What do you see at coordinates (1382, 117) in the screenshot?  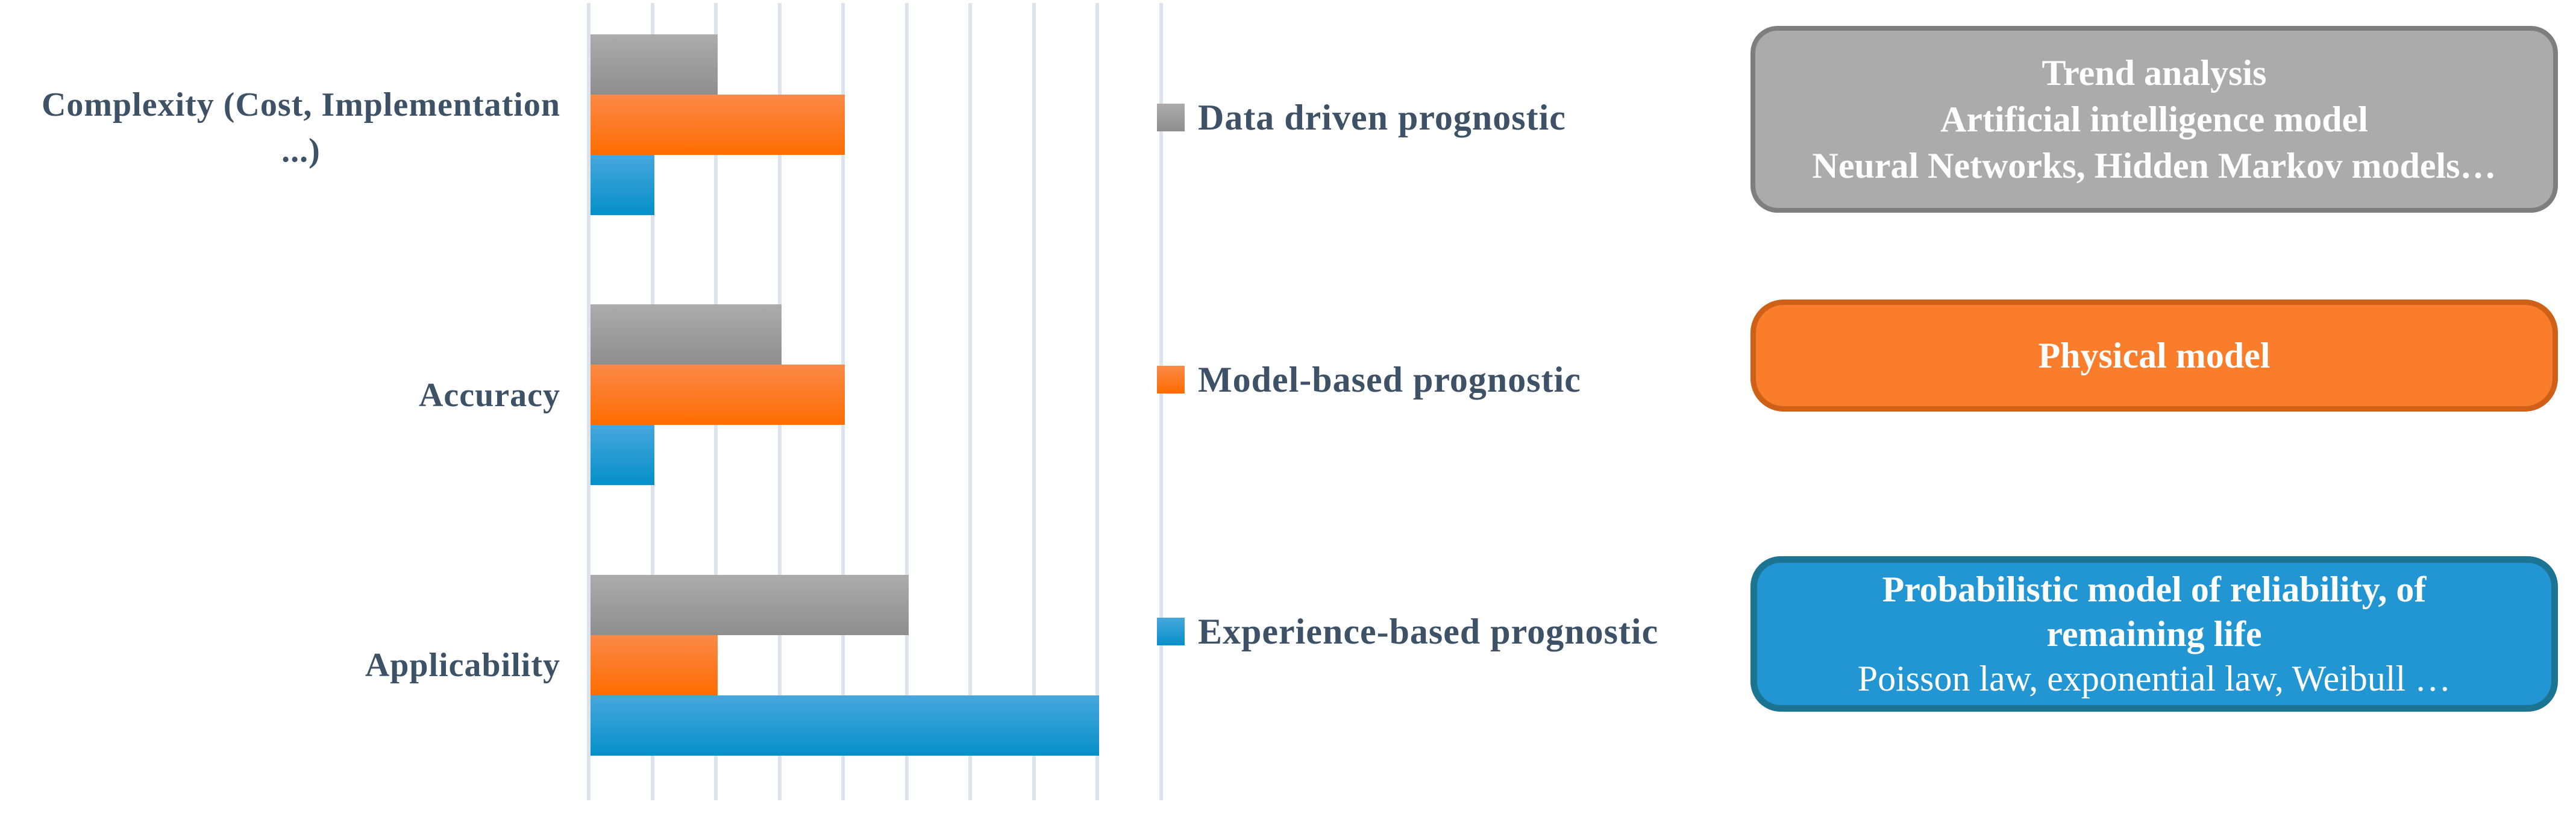 I see `legend-label-data-driven: Data driven prognostic` at bounding box center [1382, 117].